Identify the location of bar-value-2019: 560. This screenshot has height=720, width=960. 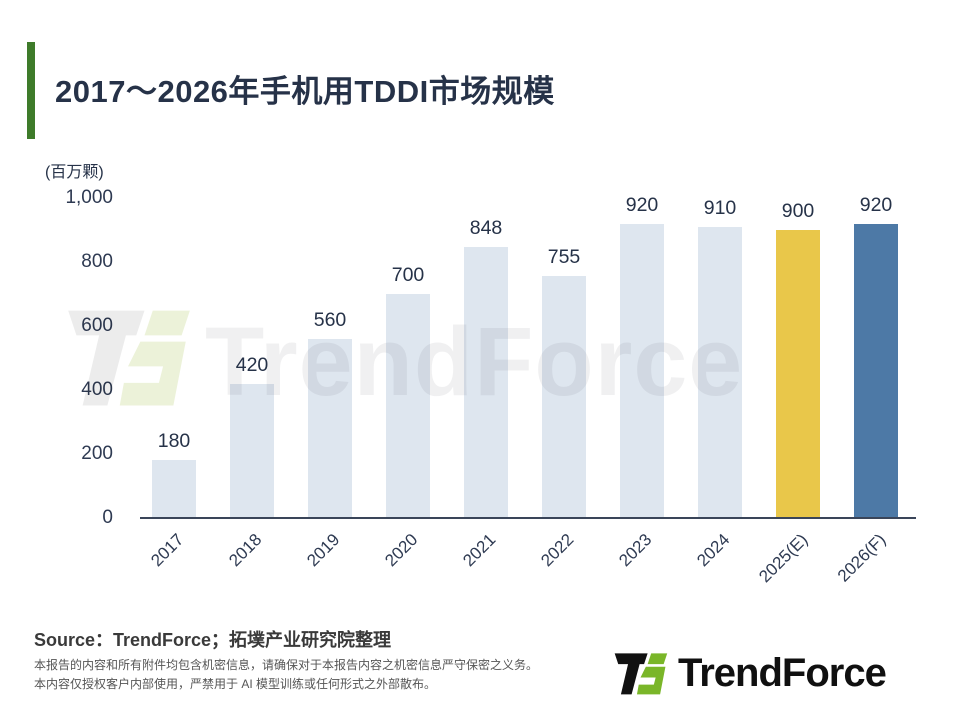
(330, 319).